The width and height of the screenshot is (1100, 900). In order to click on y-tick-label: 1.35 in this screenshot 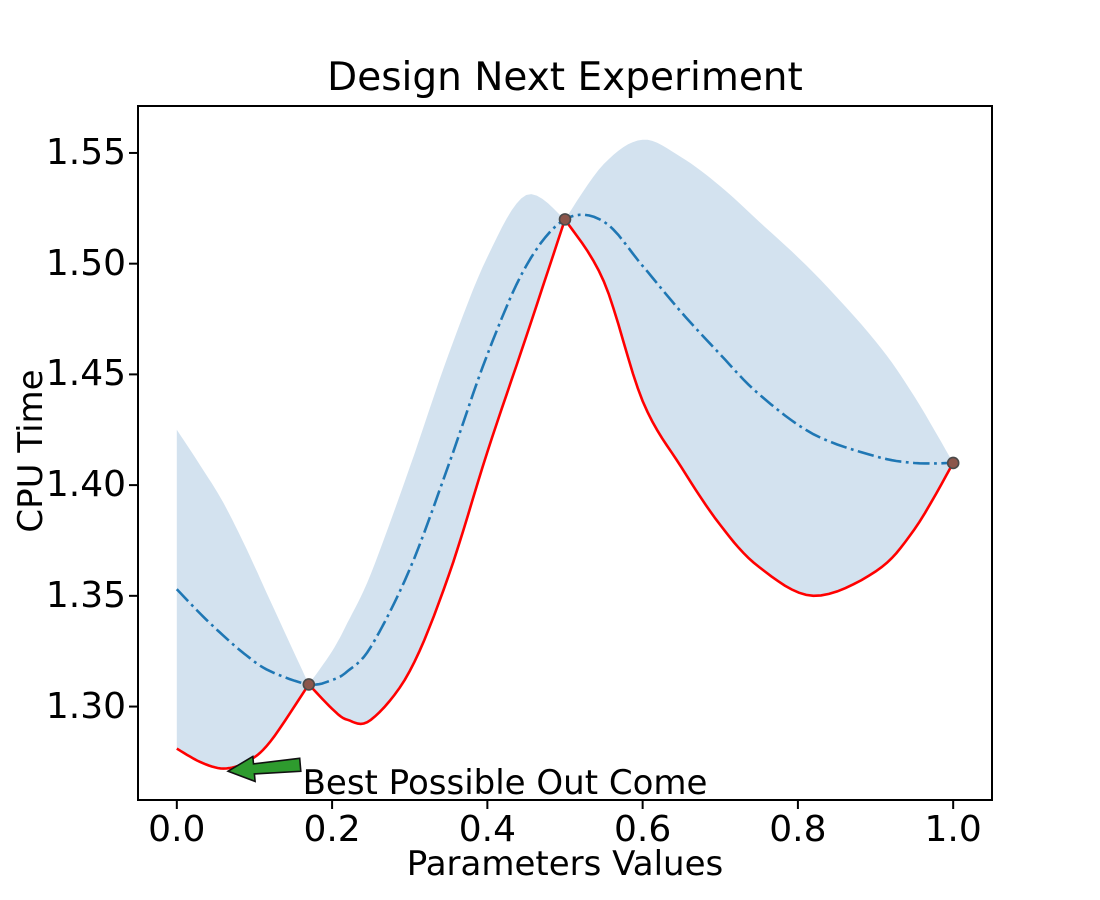, I will do `click(85, 595)`.